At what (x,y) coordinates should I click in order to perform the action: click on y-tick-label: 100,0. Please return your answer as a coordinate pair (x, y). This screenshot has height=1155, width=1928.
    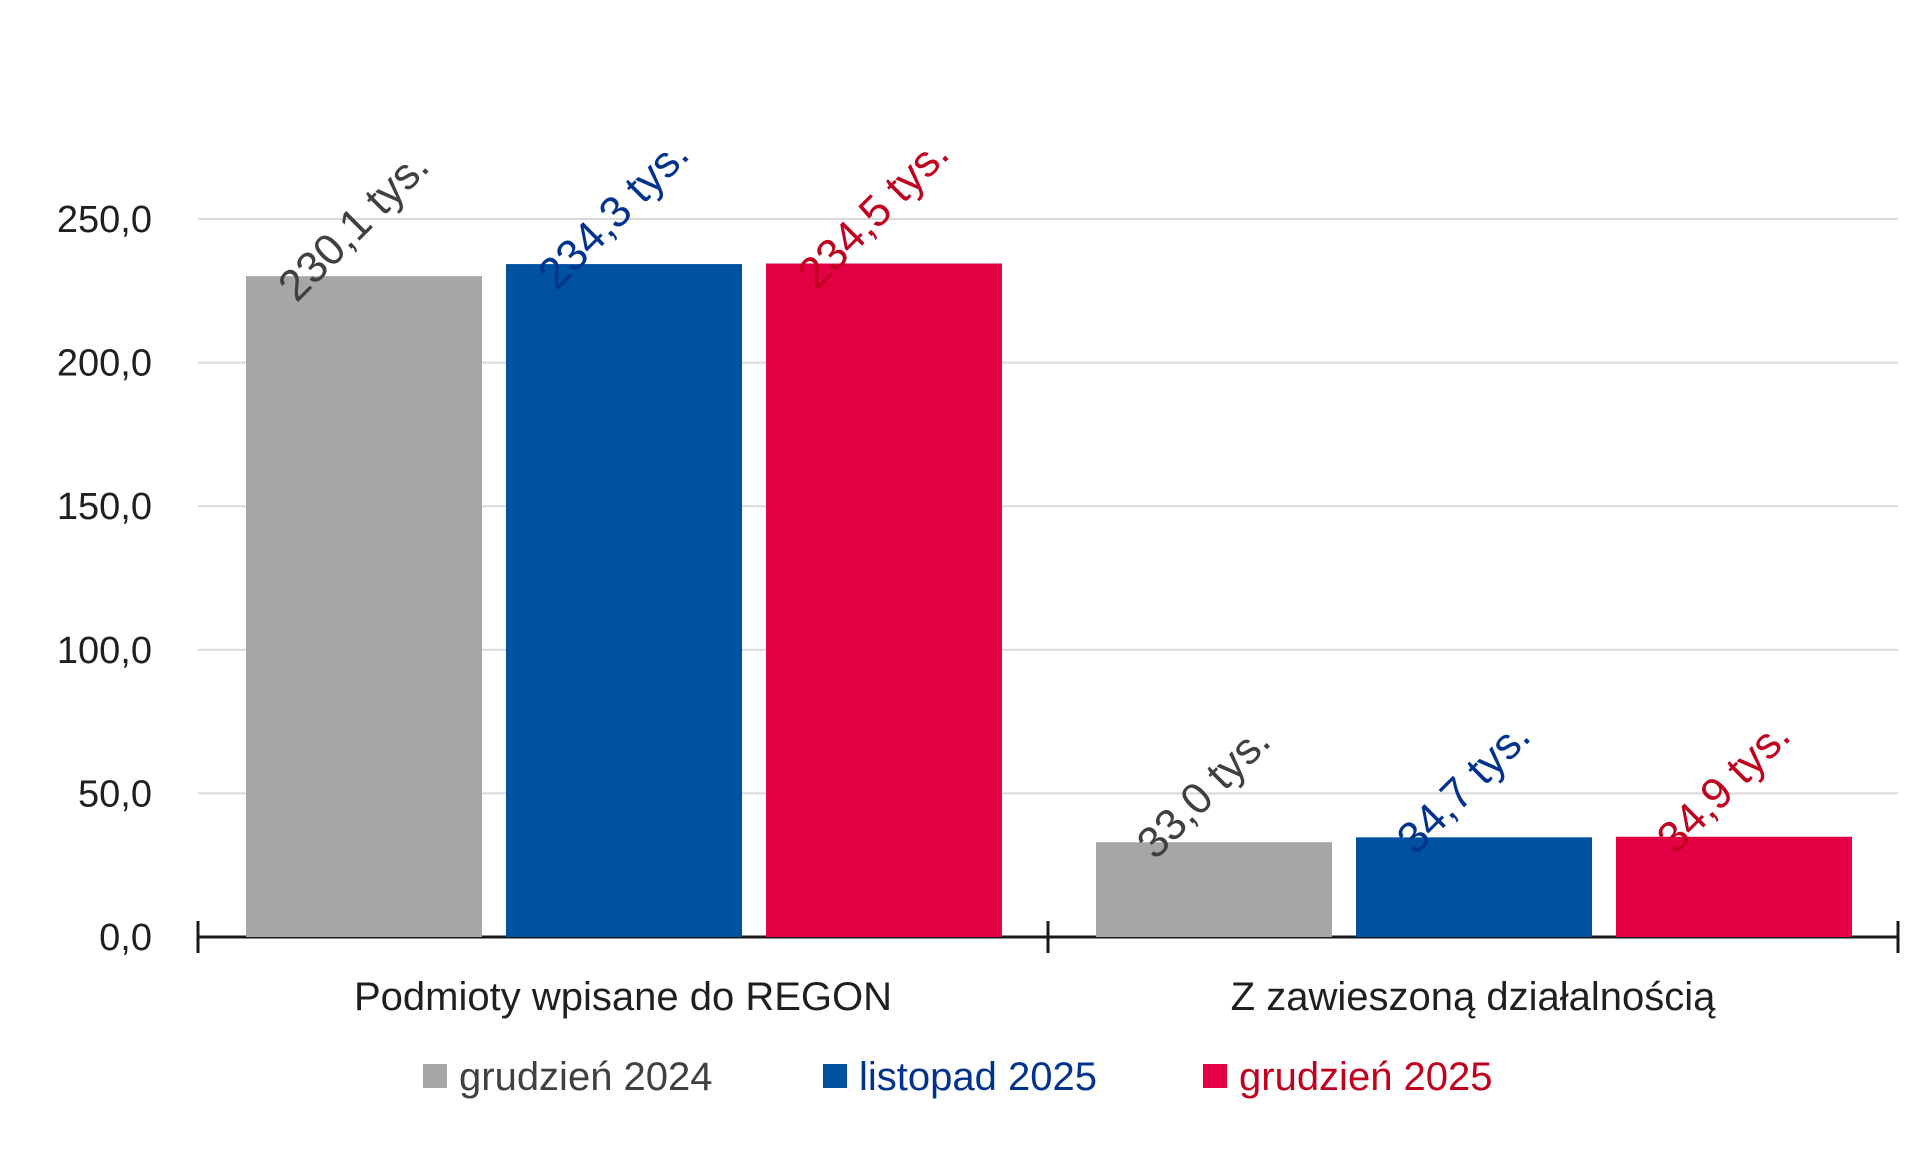
    Looking at the image, I should click on (104, 651).